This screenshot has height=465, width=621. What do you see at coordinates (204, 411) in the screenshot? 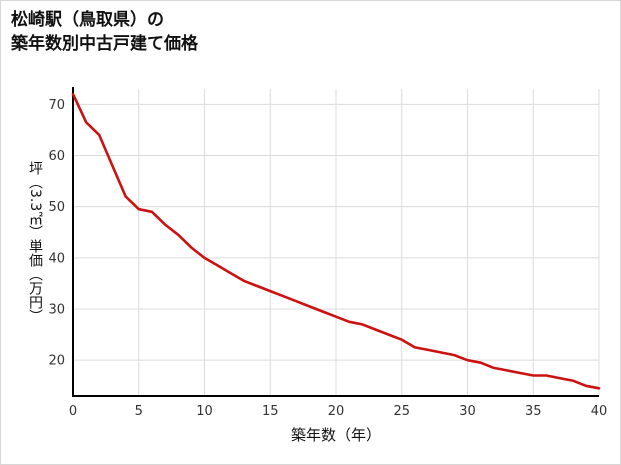
I see `x-tick-label-10: 10` at bounding box center [204, 411].